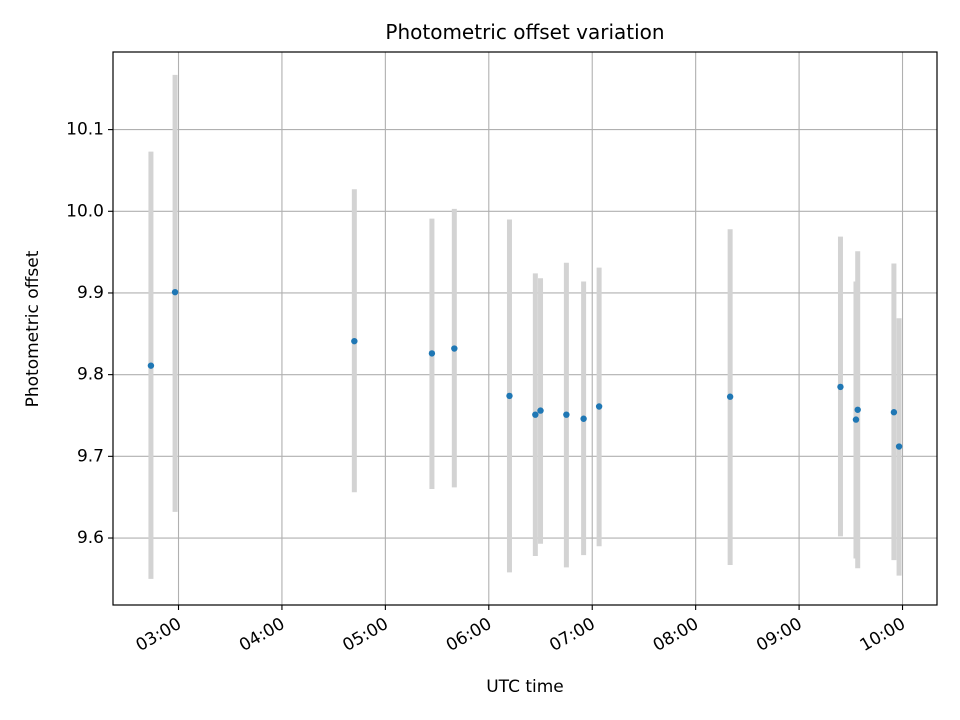 This screenshot has height=720, width=960. I want to click on y-tick-label: 9.9, so click(90, 293).